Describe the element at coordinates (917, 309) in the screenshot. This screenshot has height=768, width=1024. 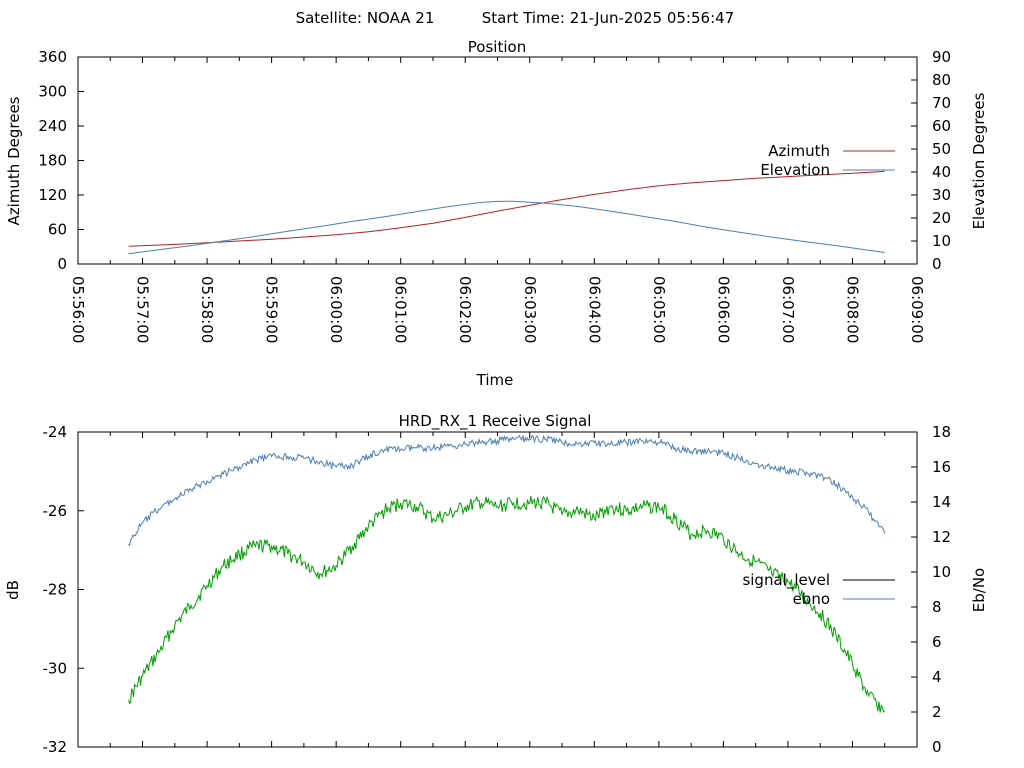
I see `position-x-tick-label: 06:09:00` at that location.